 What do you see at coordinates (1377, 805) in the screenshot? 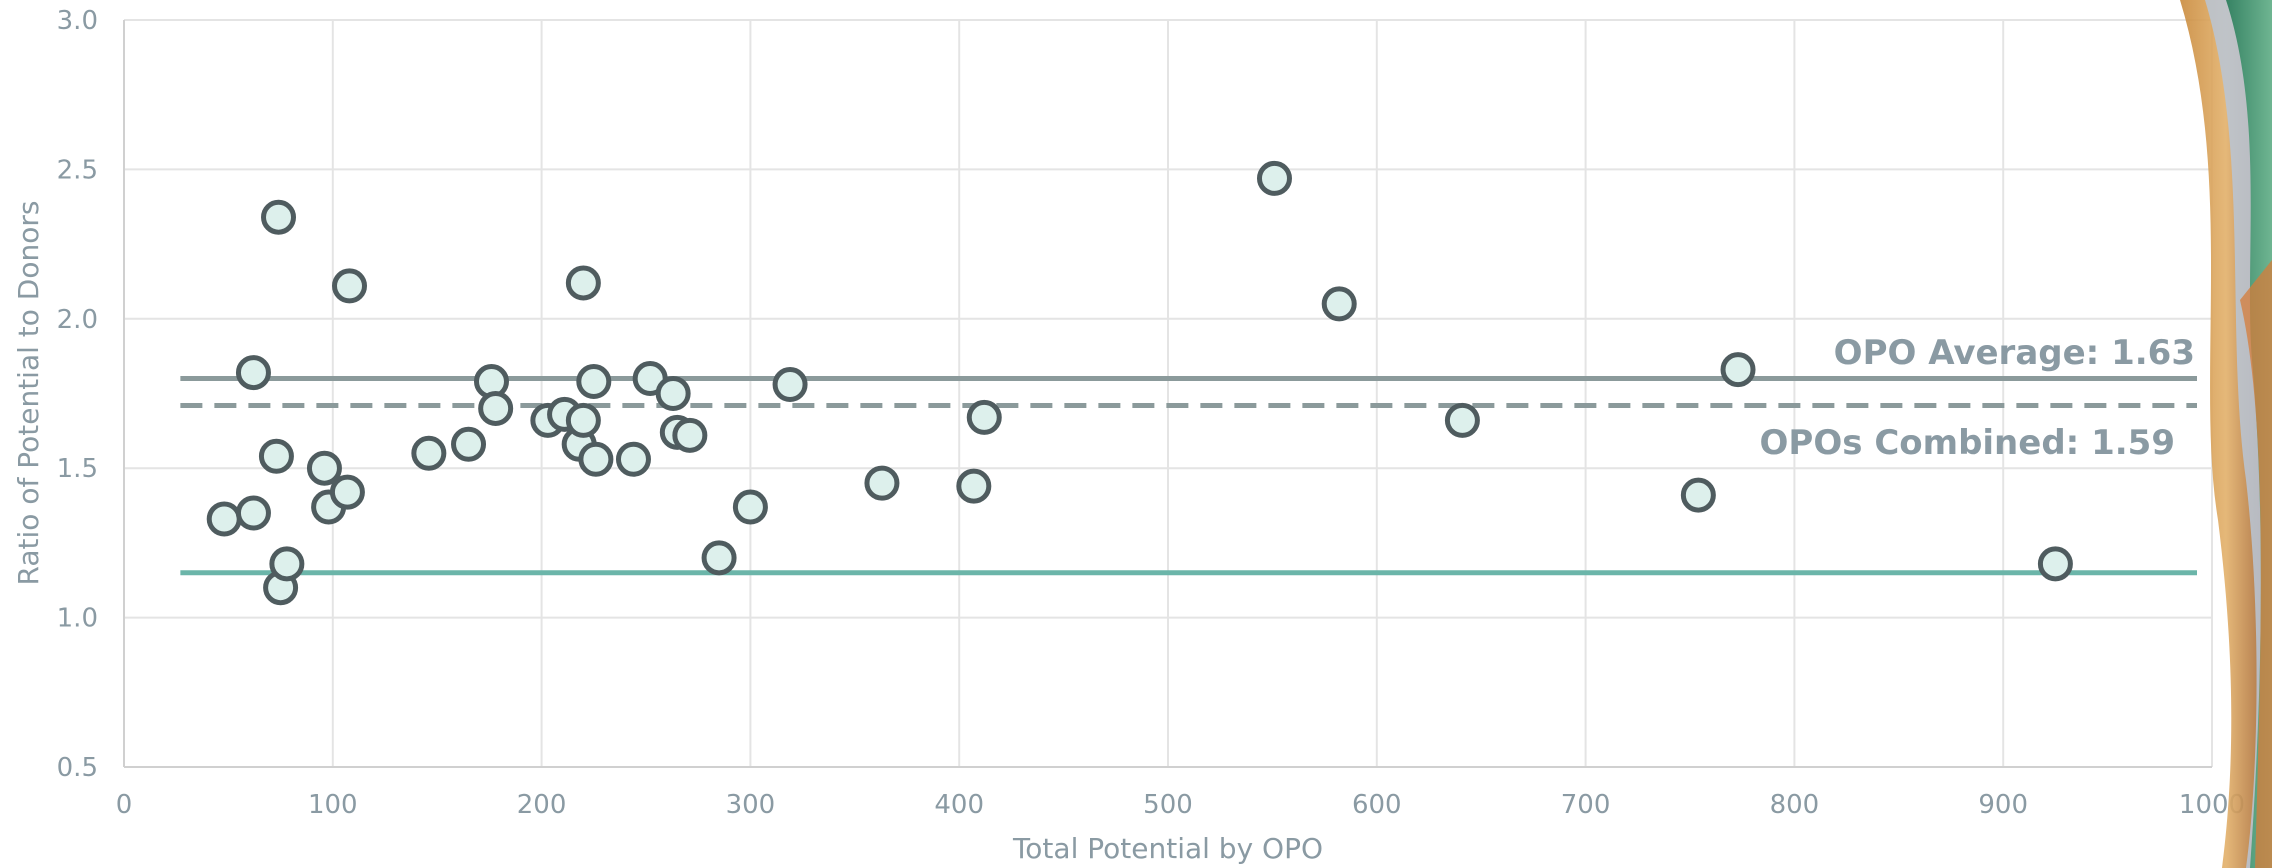
I see `x-tick-label: 600` at bounding box center [1377, 805].